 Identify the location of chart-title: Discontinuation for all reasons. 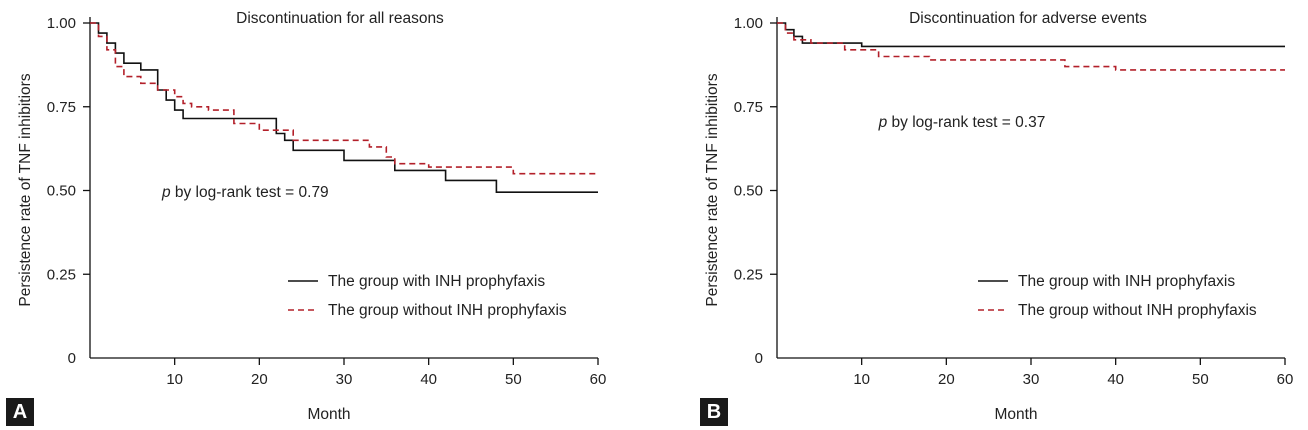
(340, 18).